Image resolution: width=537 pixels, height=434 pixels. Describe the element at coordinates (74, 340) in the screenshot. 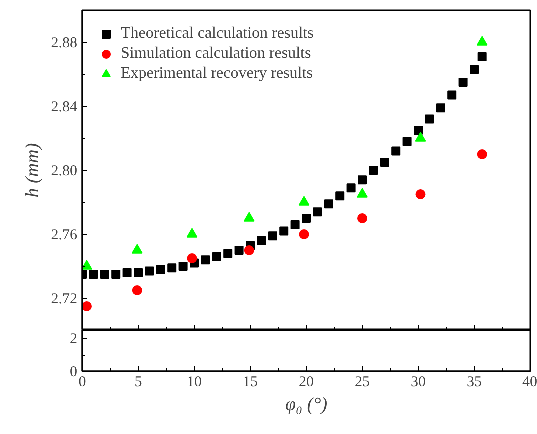

I see `y-tick-label: 2` at that location.